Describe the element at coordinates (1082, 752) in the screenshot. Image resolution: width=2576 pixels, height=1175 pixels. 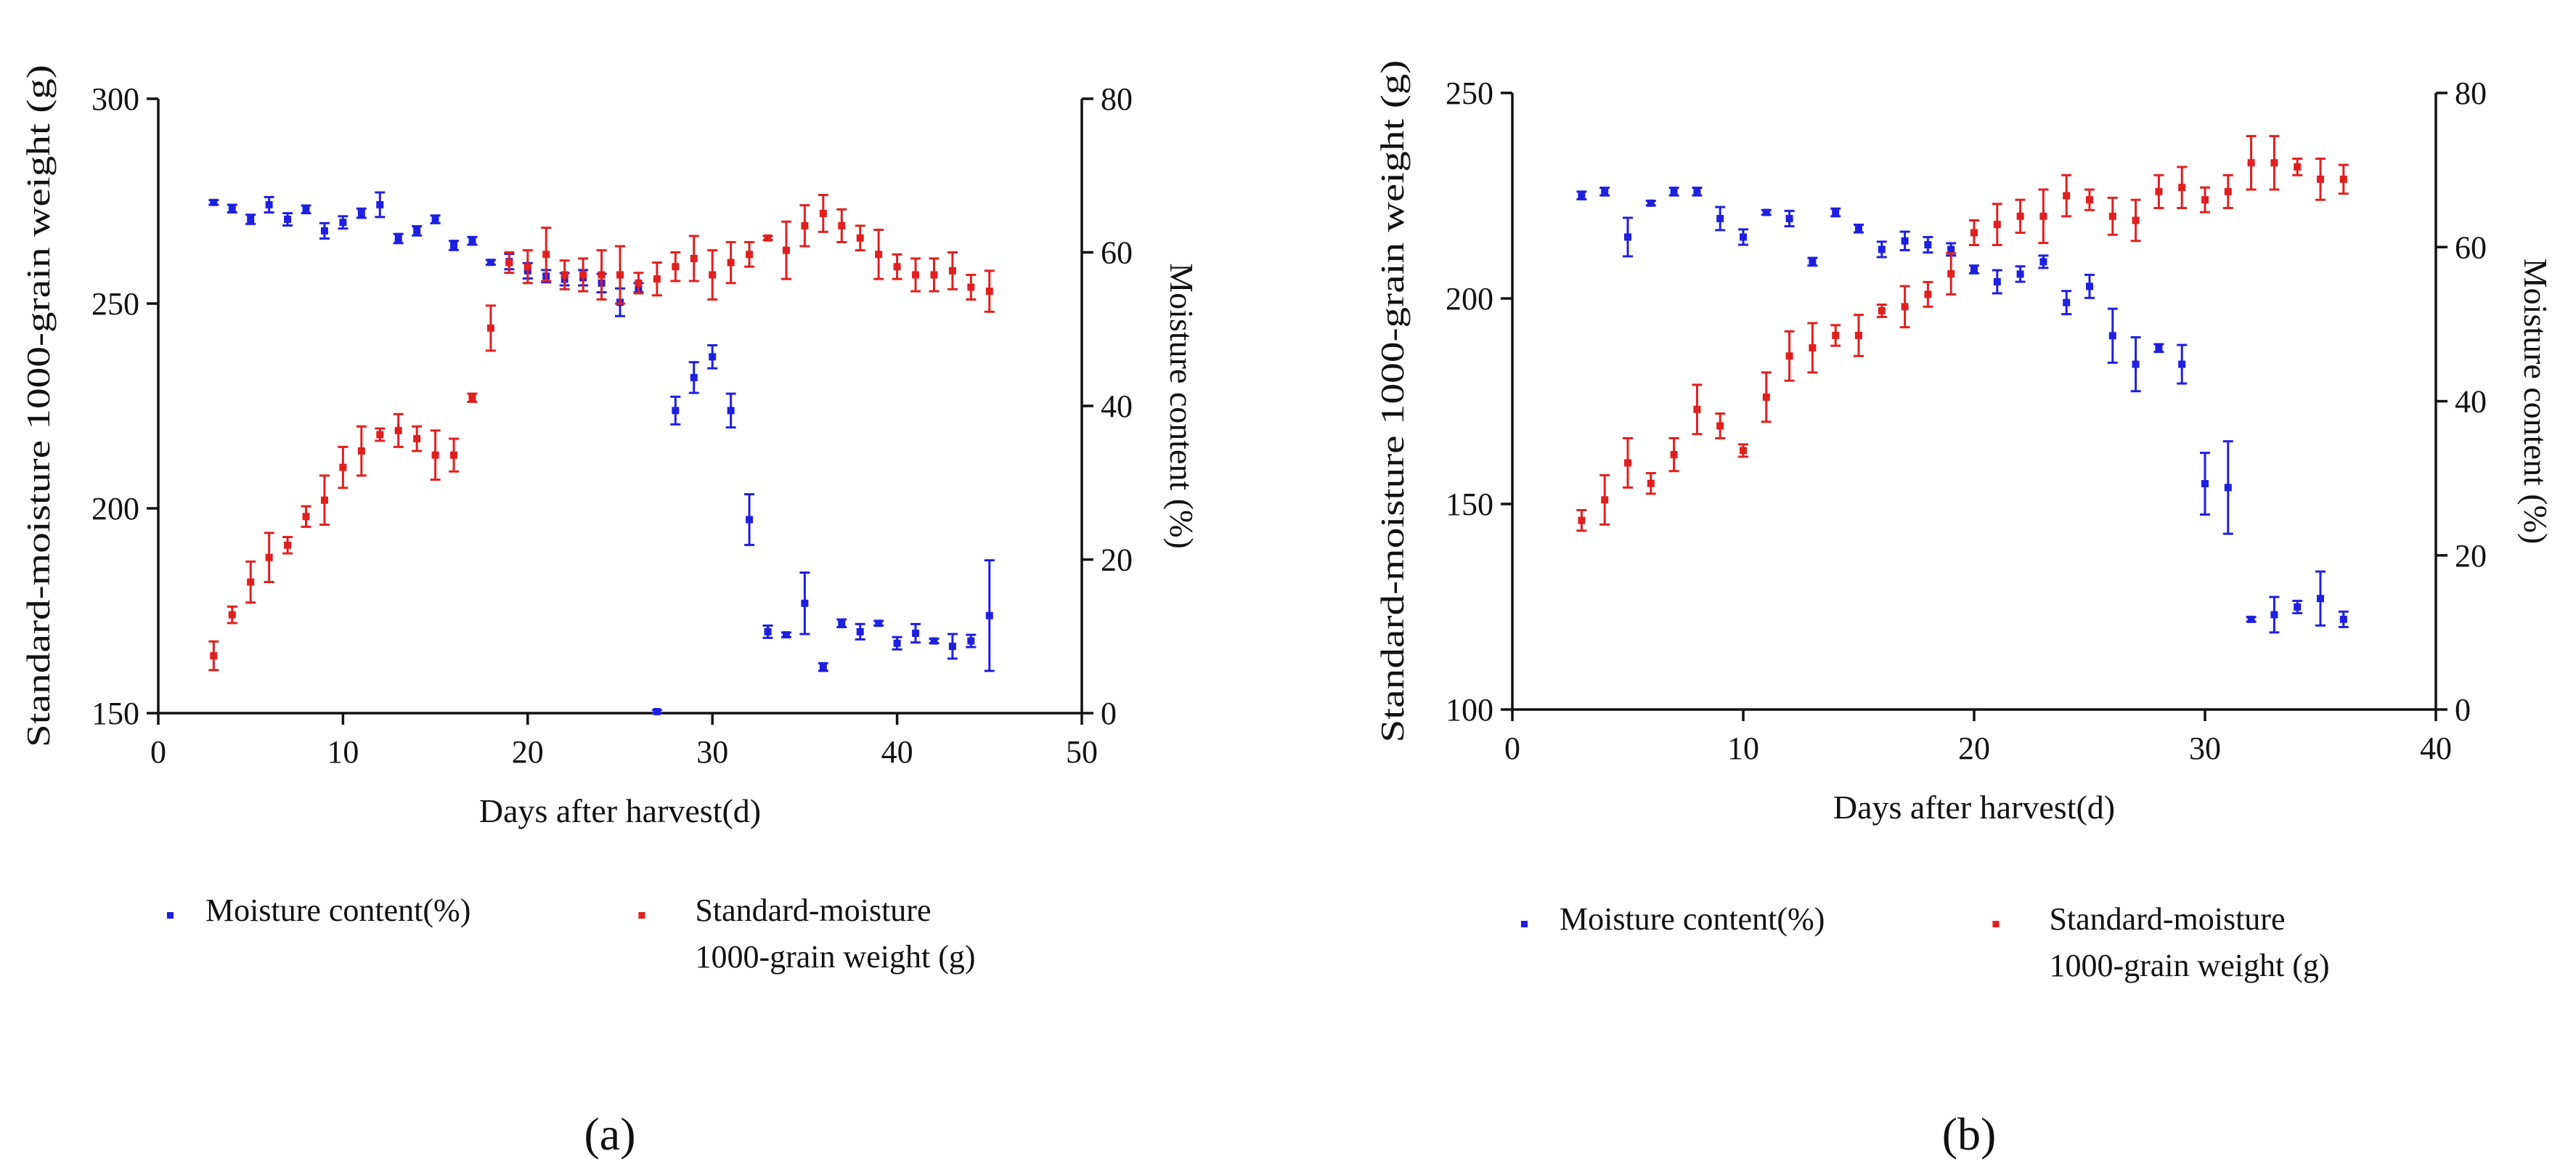
I see `x-tick-label: 50` at that location.